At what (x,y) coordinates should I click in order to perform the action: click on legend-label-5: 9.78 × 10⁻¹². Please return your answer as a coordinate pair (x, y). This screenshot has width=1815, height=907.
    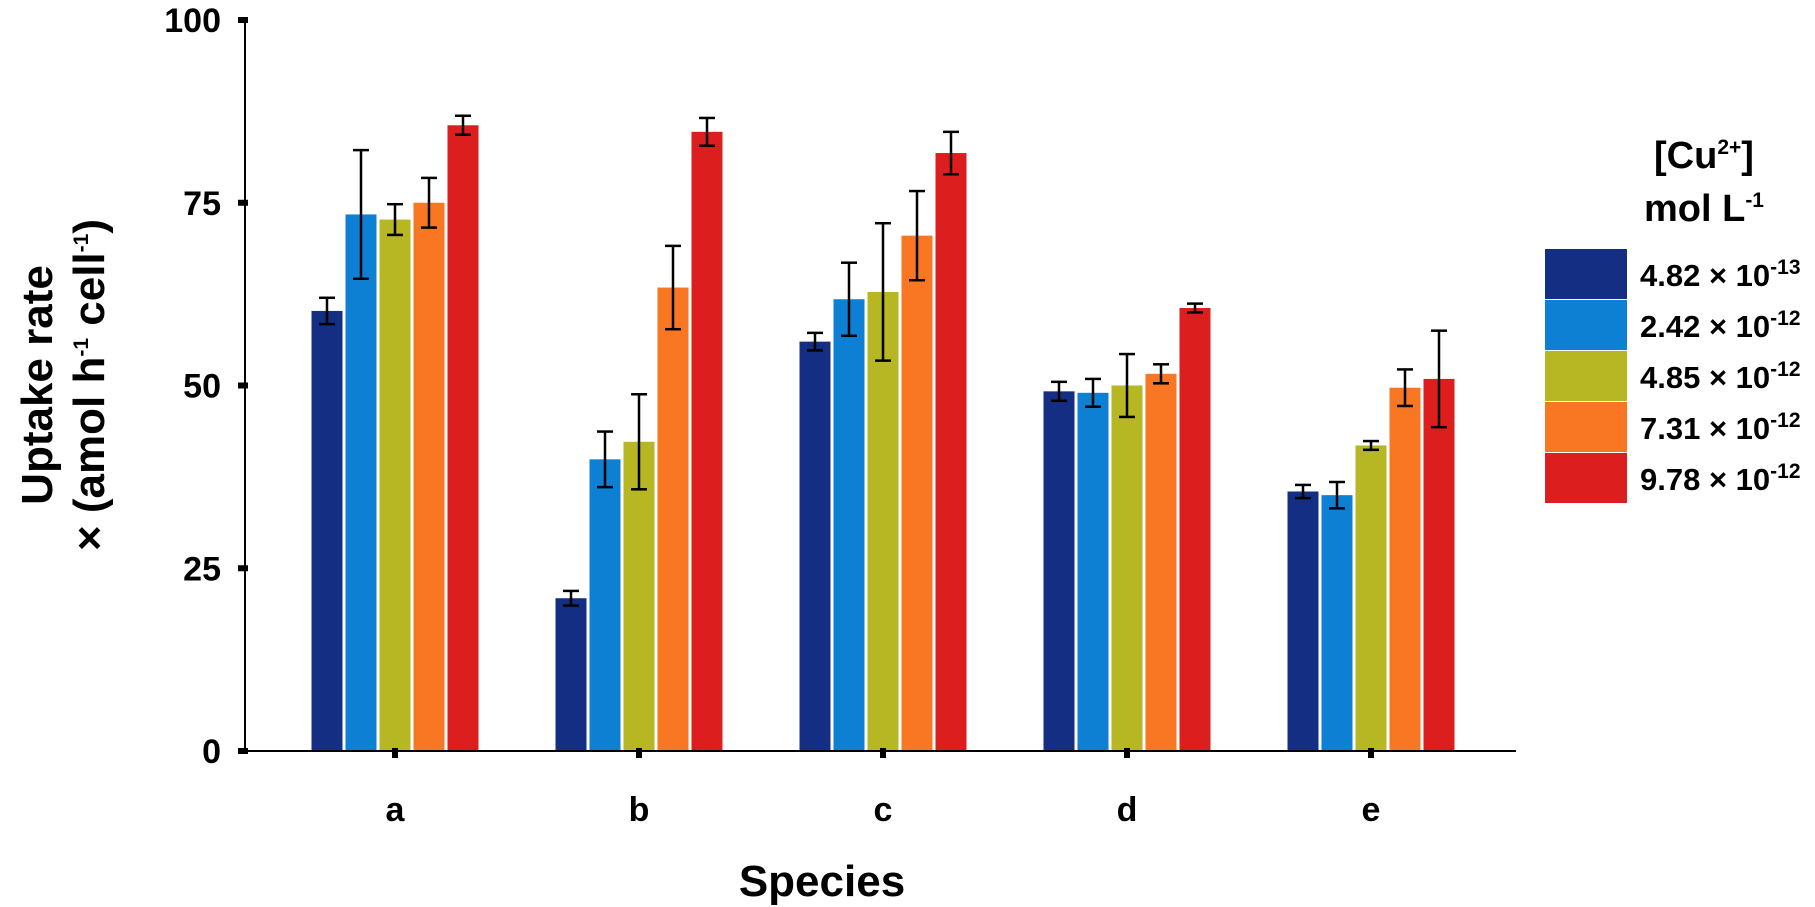
    Looking at the image, I should click on (1720, 478).